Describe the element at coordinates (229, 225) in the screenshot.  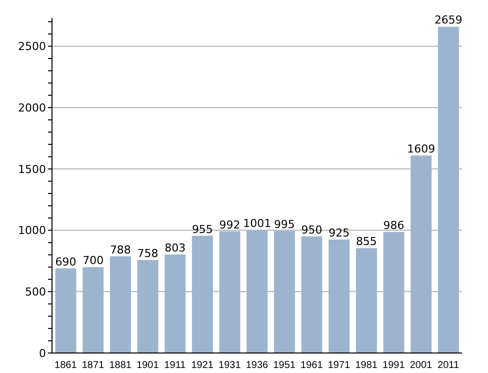
I see `data-label: 992` at that location.